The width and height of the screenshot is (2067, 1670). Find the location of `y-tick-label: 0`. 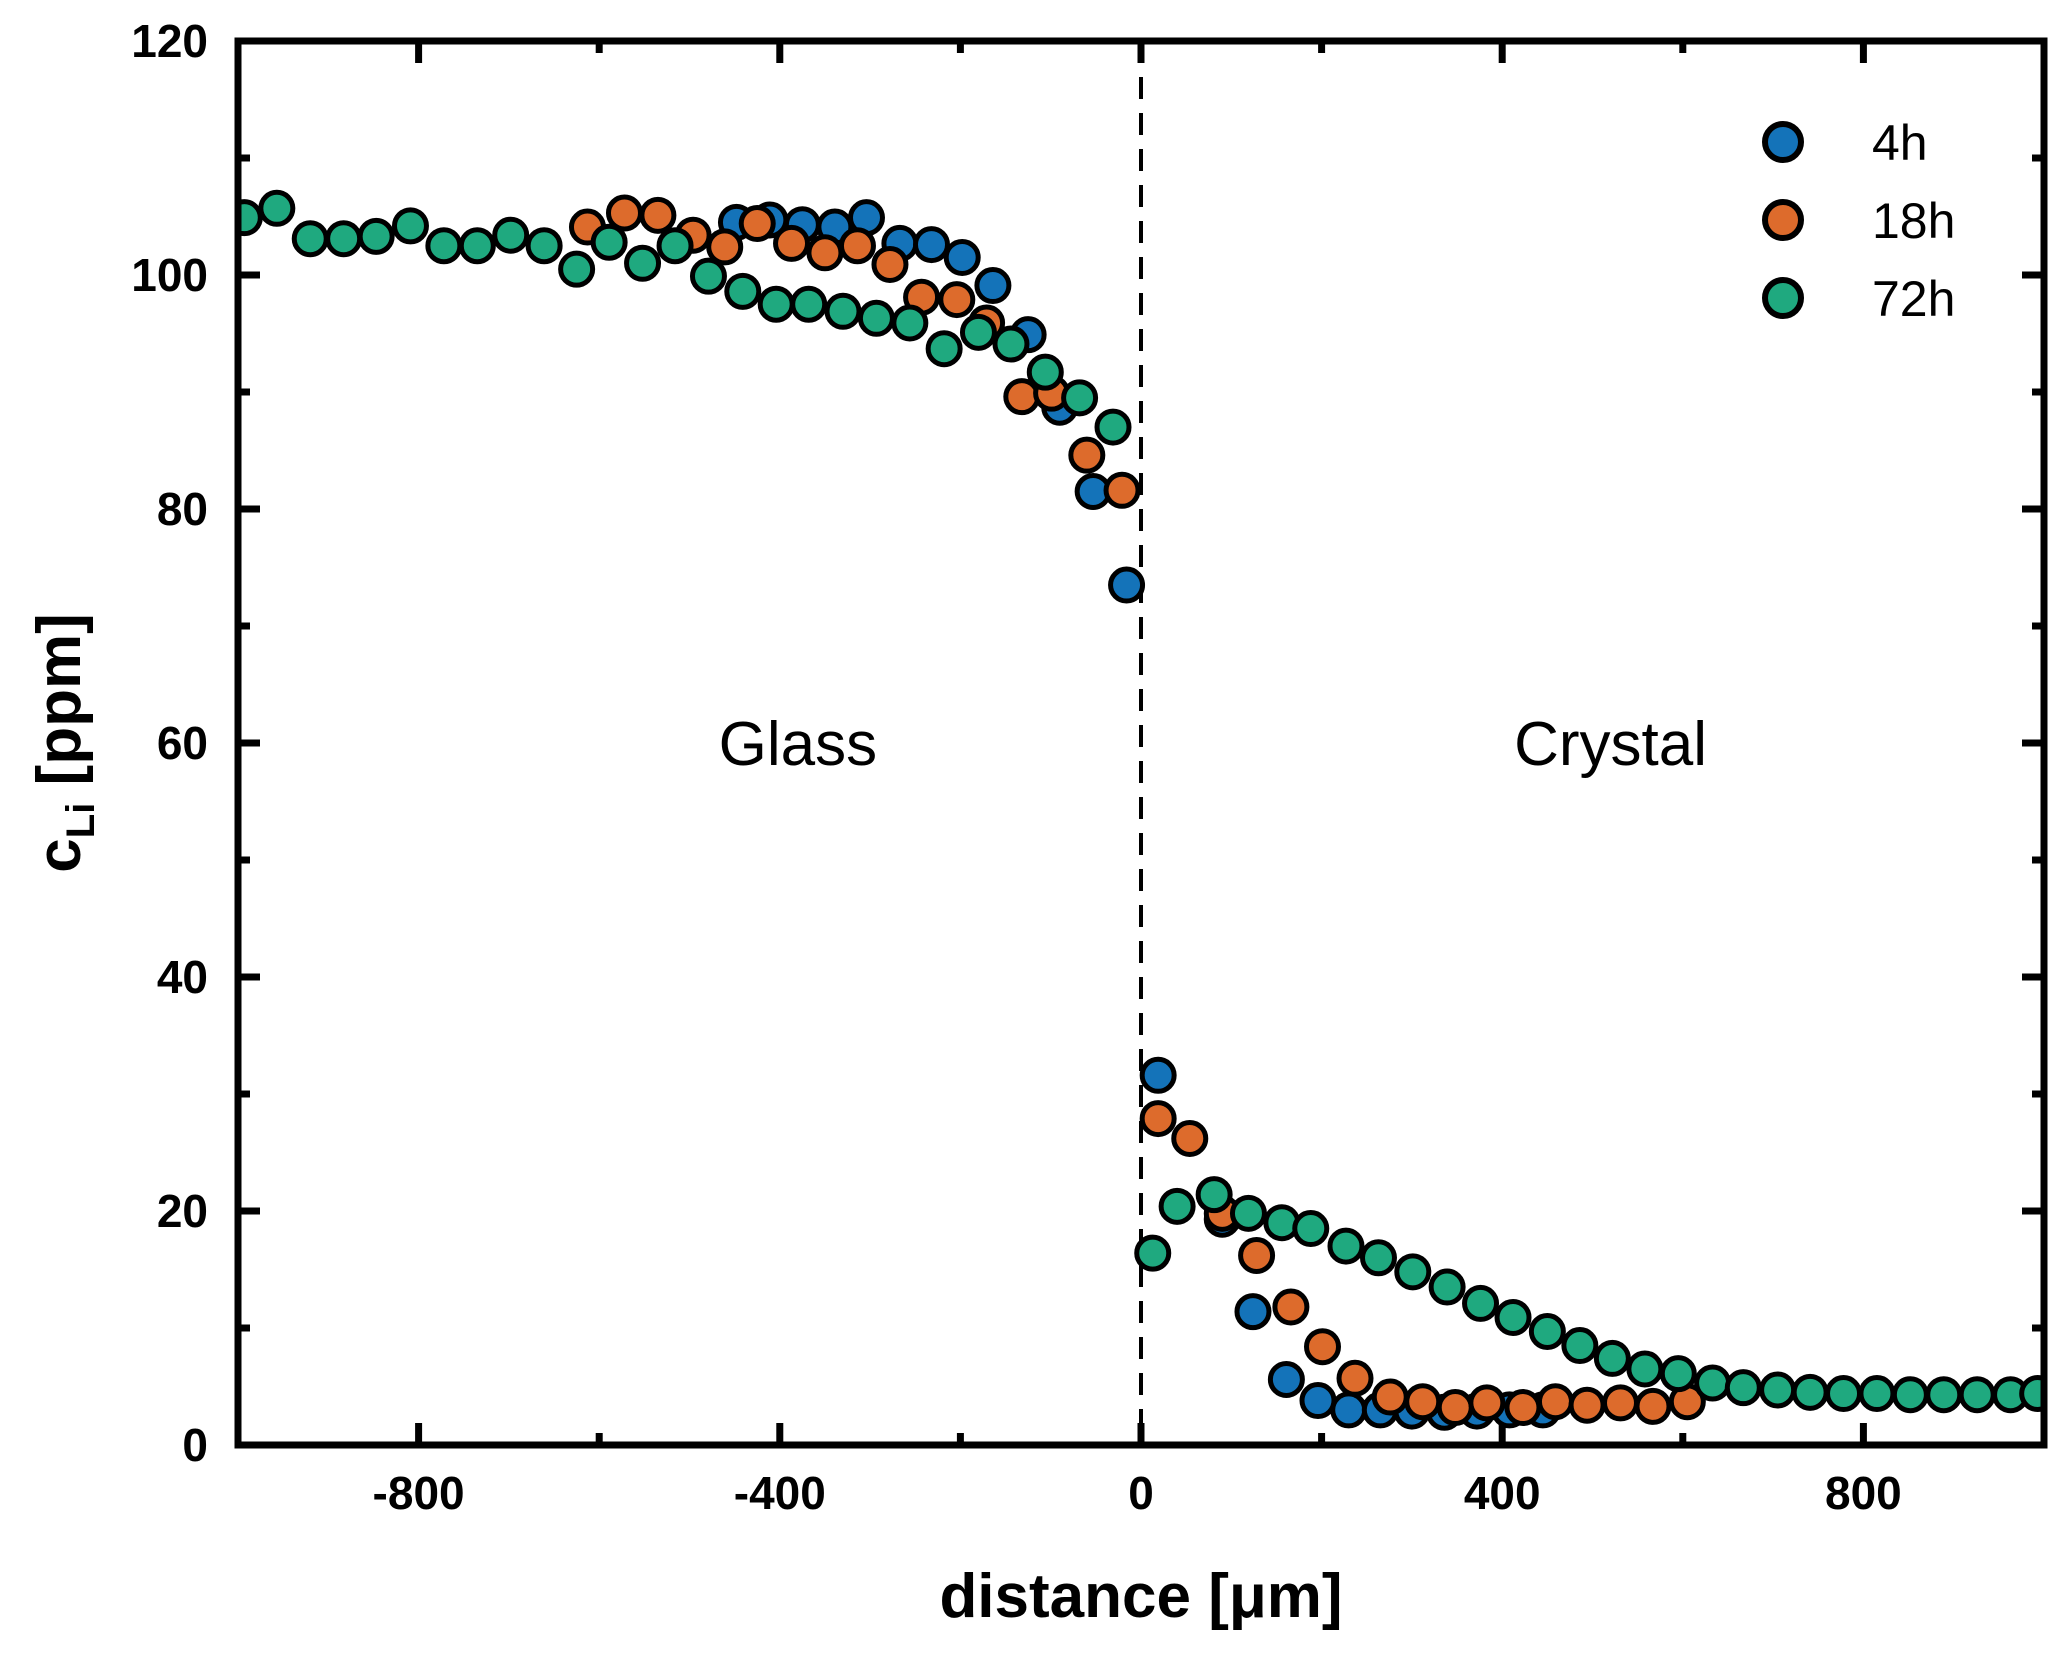

y-tick-label: 0 is located at coordinates (195, 1445).